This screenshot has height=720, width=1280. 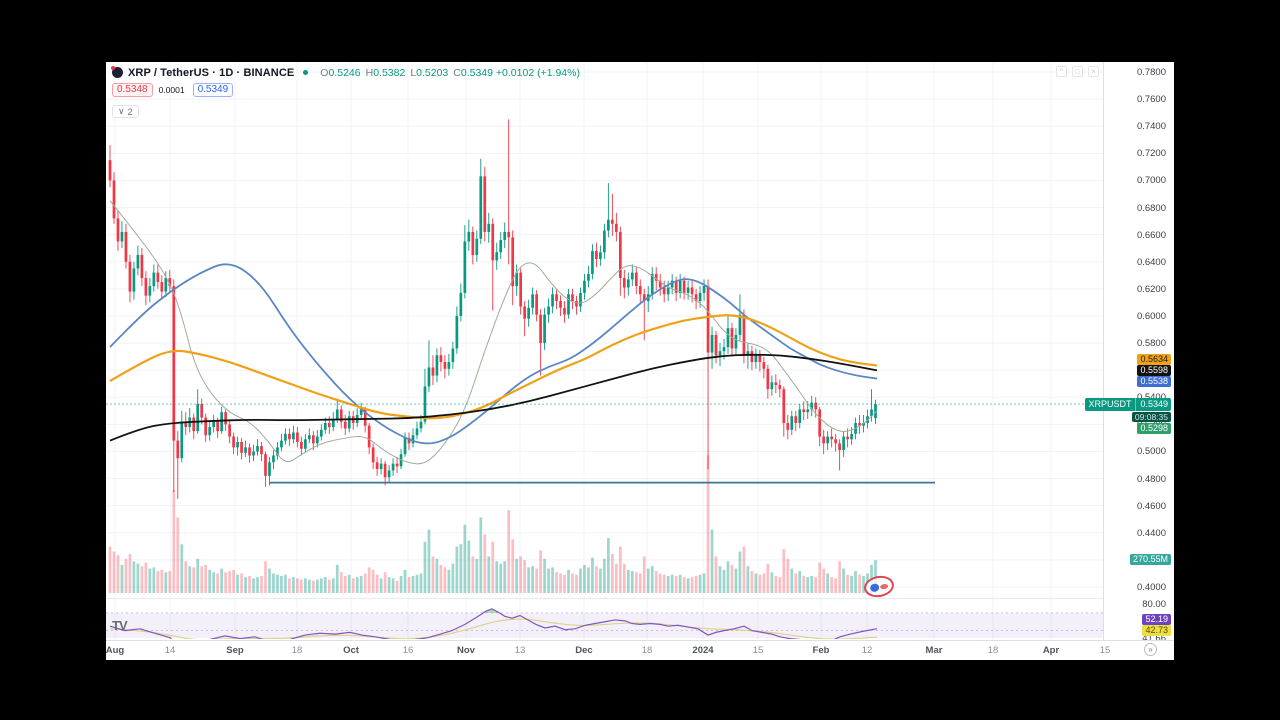 I want to click on ma100-price-label: 0.5634, so click(x=1154, y=359).